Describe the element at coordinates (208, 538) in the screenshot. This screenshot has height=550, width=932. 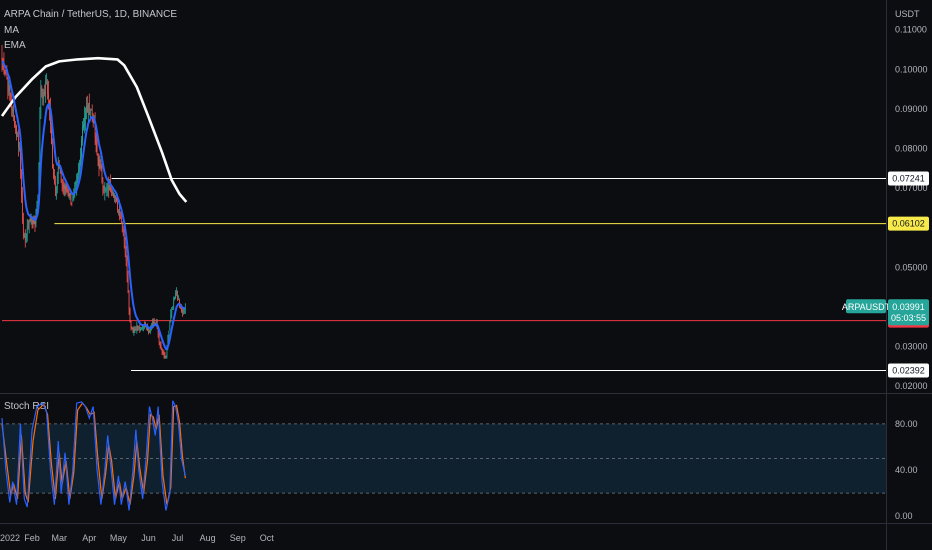
I see `time-tick-label: Aug` at that location.